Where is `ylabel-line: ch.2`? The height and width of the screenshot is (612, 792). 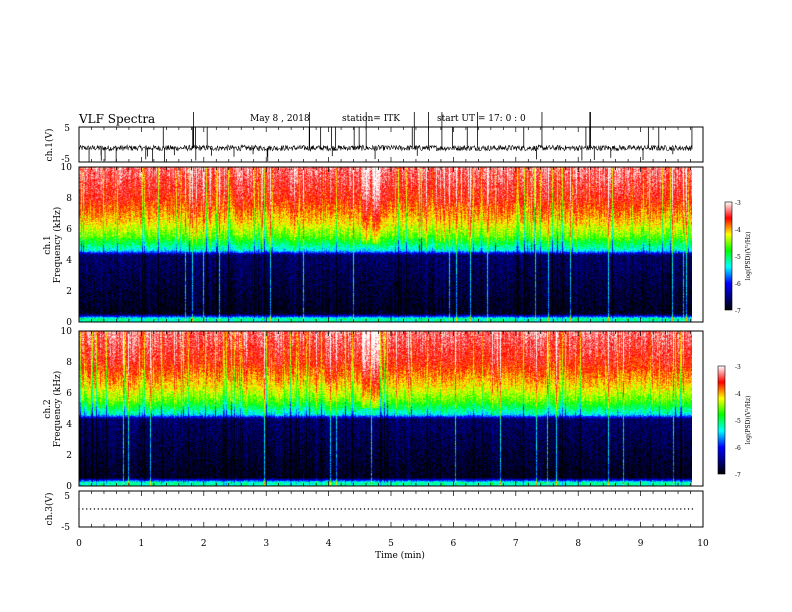 ylabel-line: ch.2 is located at coordinates (48, 408).